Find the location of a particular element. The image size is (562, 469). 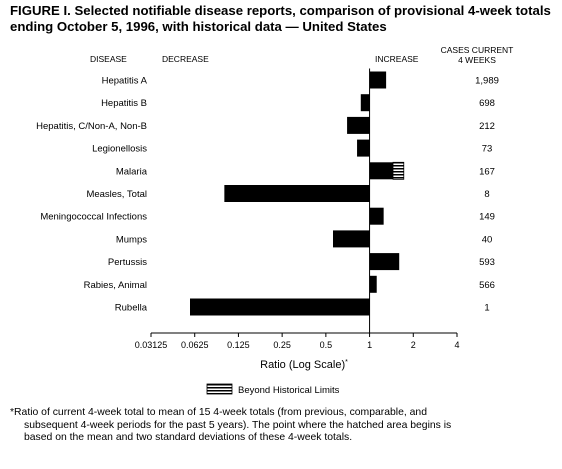

category-label: Hepatitis B is located at coordinates (124, 103).